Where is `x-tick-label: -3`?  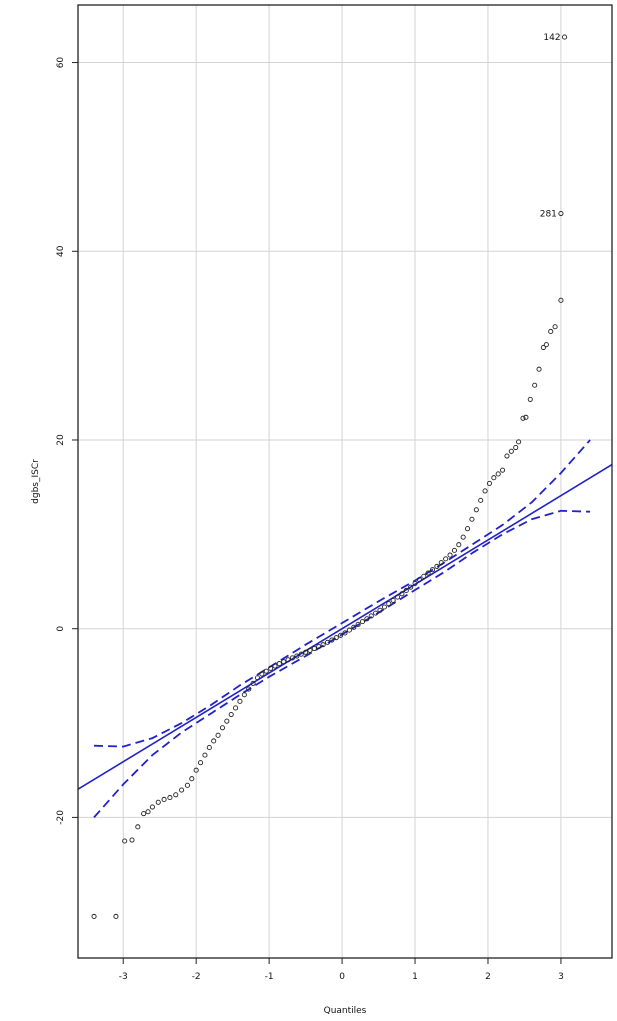 x-tick-label: -3 is located at coordinates (123, 977).